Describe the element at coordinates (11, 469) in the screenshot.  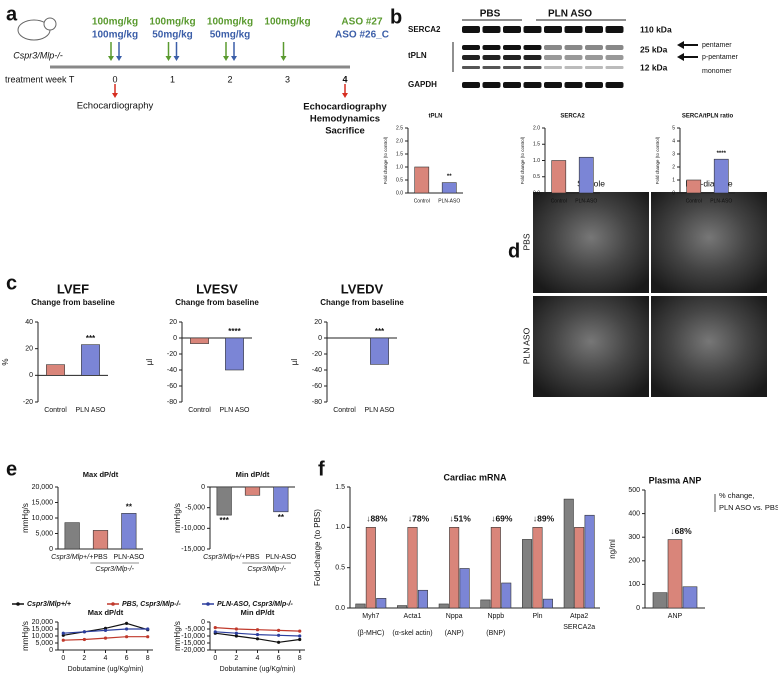
I see `panel-label: e` at that location.